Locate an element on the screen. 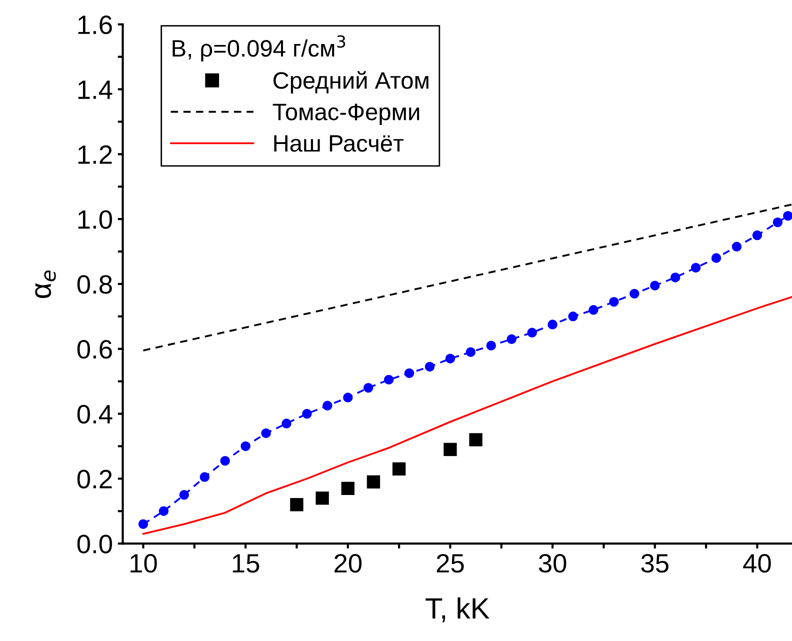 This screenshot has width=792, height=641. y-tick-label: 0.4 is located at coordinates (94, 414).